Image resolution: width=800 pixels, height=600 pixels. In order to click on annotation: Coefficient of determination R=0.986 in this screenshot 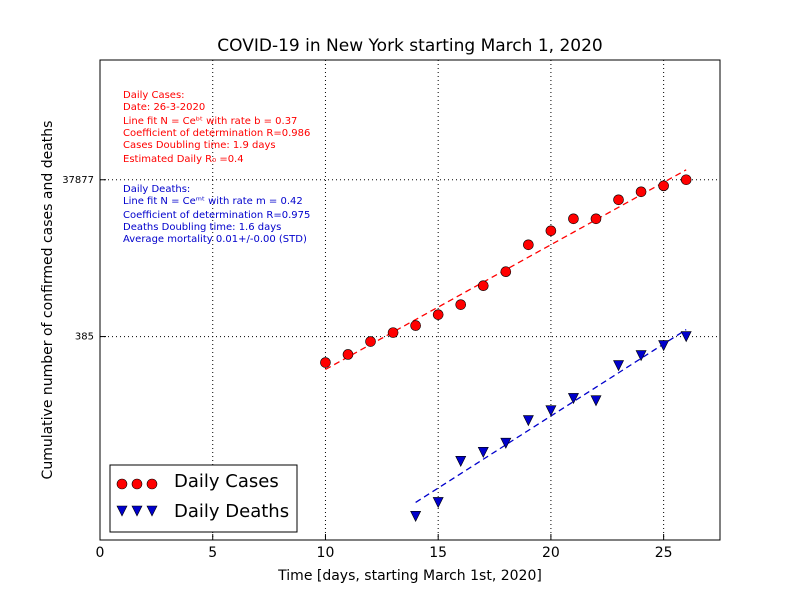, I will do `click(216, 133)`.